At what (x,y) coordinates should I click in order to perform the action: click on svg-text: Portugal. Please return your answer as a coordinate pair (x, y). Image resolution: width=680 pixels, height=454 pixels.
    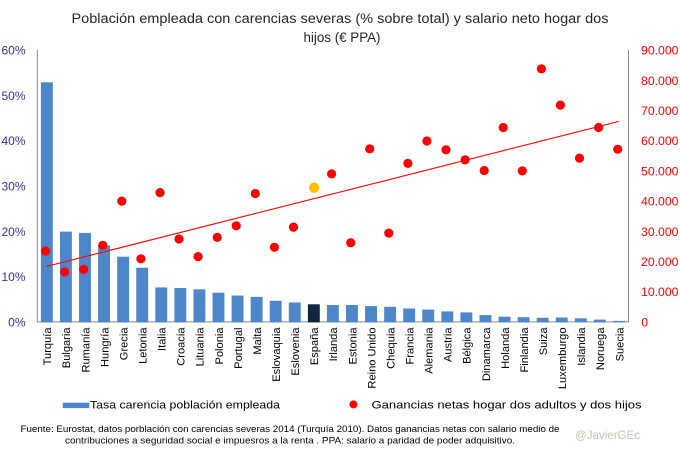
    Looking at the image, I should click on (239, 348).